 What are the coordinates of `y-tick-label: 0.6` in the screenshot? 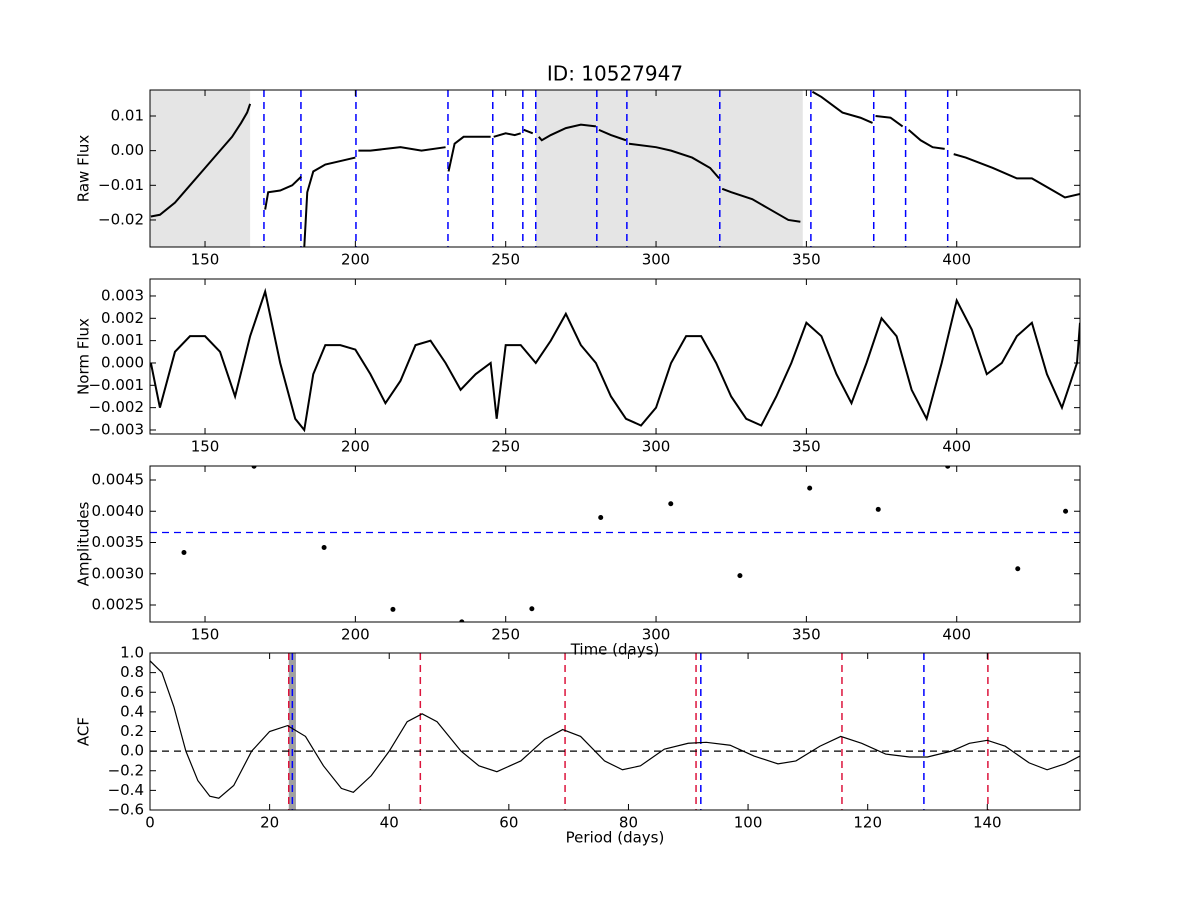 It's located at (132, 692).